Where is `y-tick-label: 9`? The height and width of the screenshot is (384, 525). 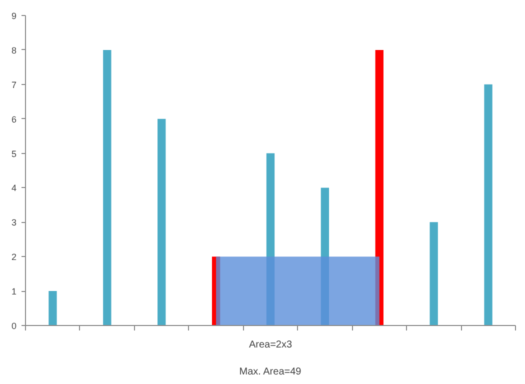 y-tick-label: 9 is located at coordinates (14, 16).